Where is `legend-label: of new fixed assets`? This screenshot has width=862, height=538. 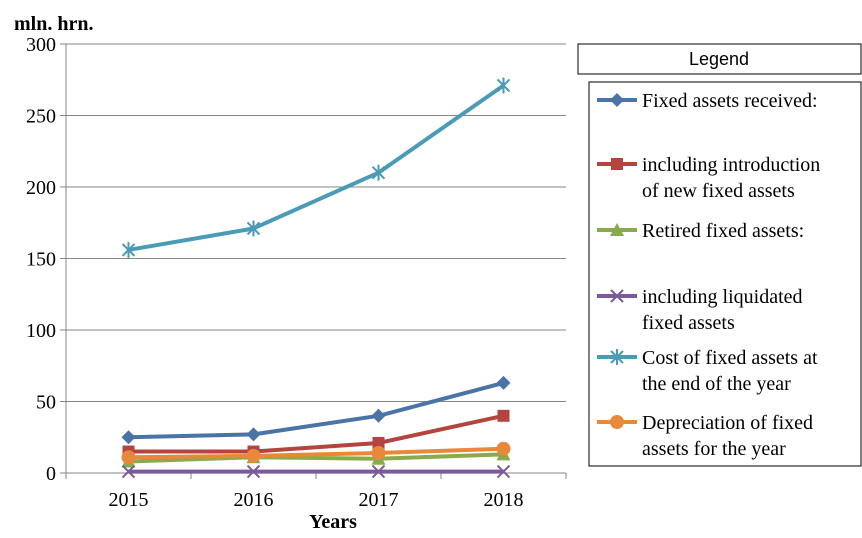 legend-label: of new fixed assets is located at coordinates (718, 191).